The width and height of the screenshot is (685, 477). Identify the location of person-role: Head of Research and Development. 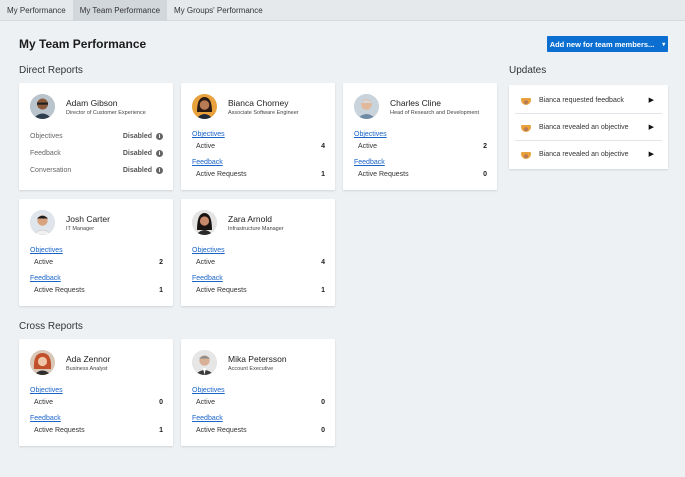
(434, 113).